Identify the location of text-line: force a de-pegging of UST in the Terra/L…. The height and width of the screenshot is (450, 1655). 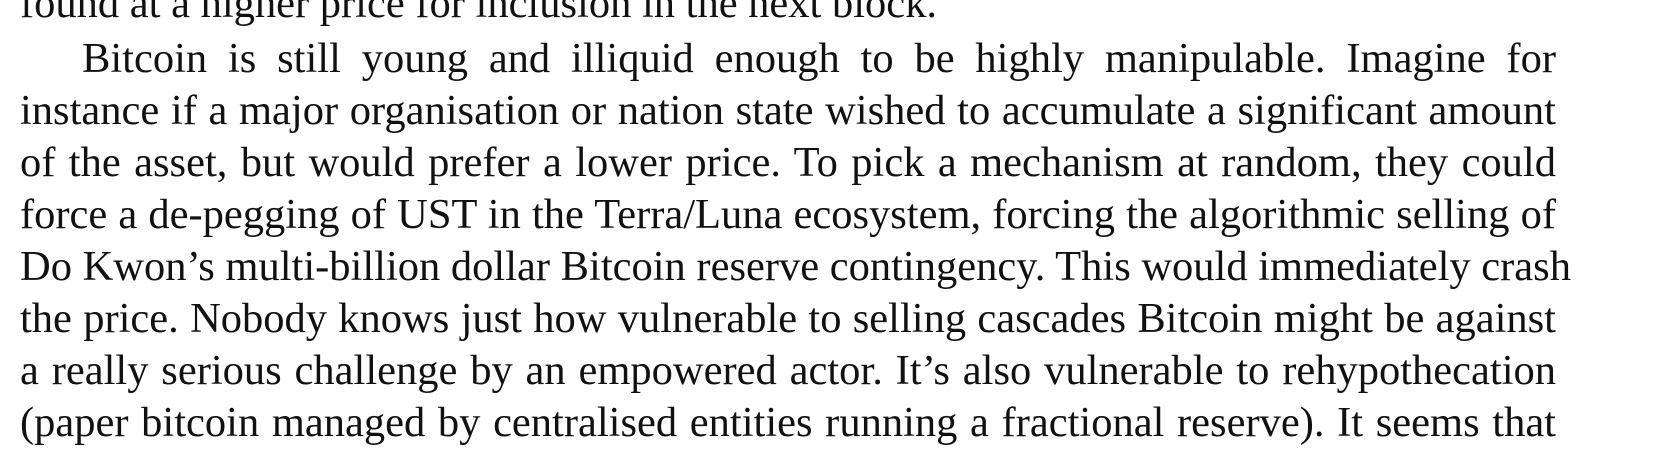
(788, 214).